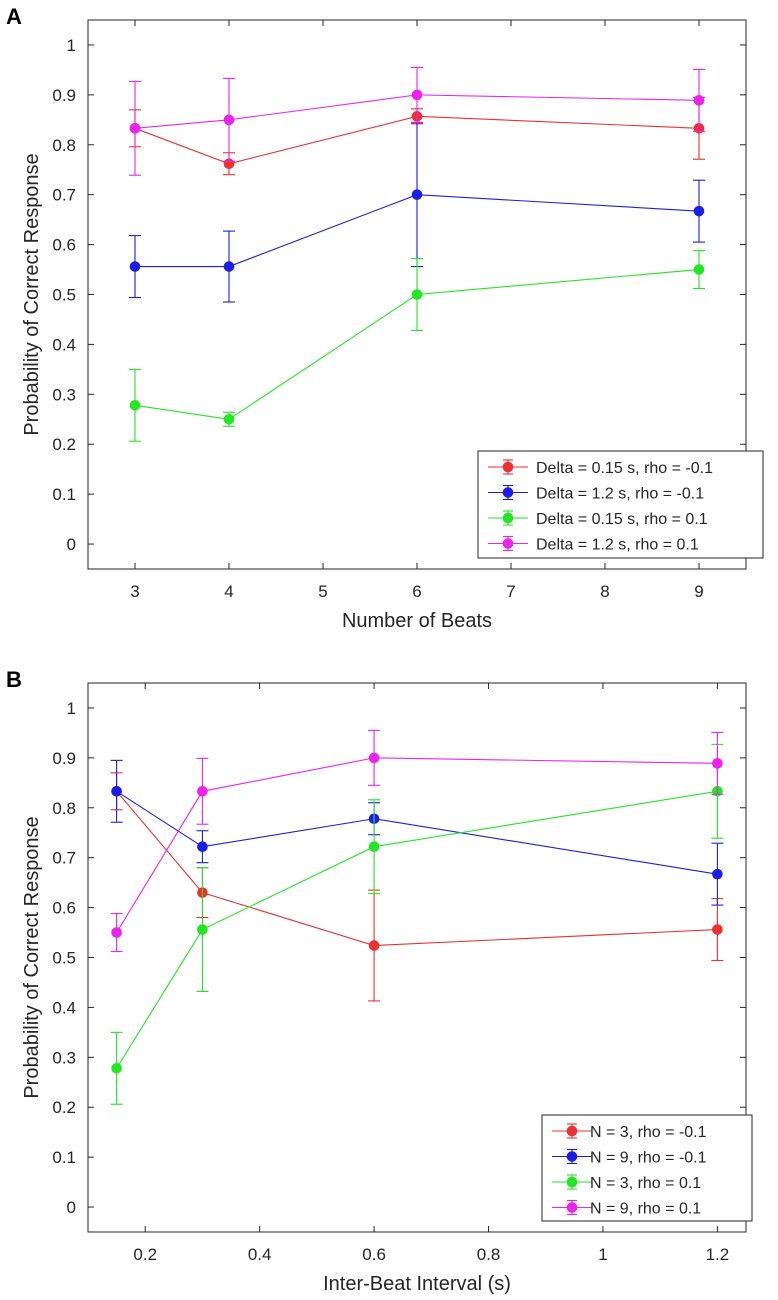  Describe the element at coordinates (648, 1158) in the screenshot. I see `legend-label: N = 9, rho = -0.1` at that location.